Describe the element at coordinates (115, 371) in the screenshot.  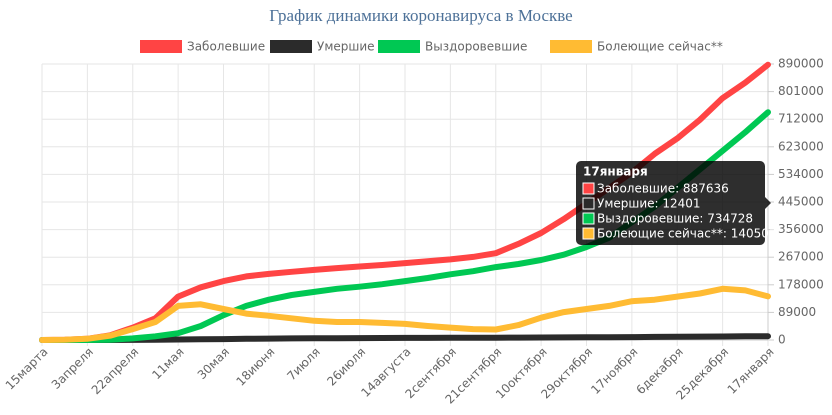
I see `x-tick-label: 22апреля` at that location.